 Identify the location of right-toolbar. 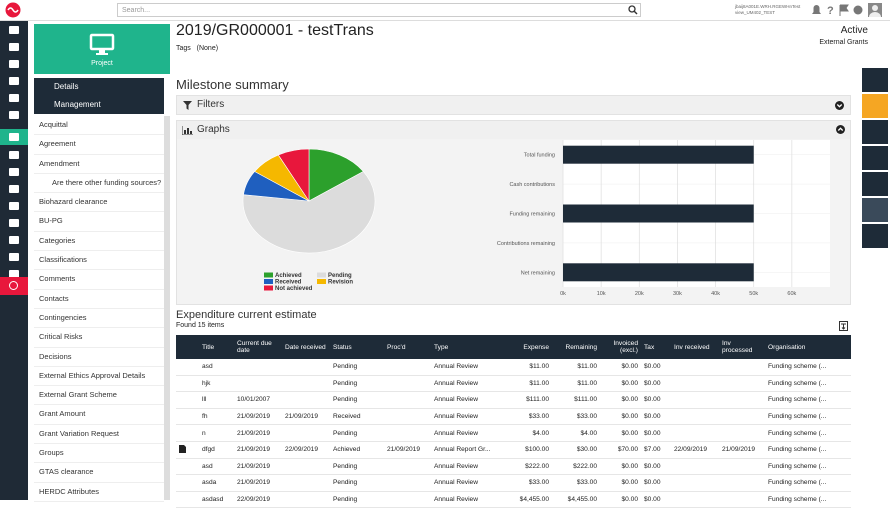
(876, 159).